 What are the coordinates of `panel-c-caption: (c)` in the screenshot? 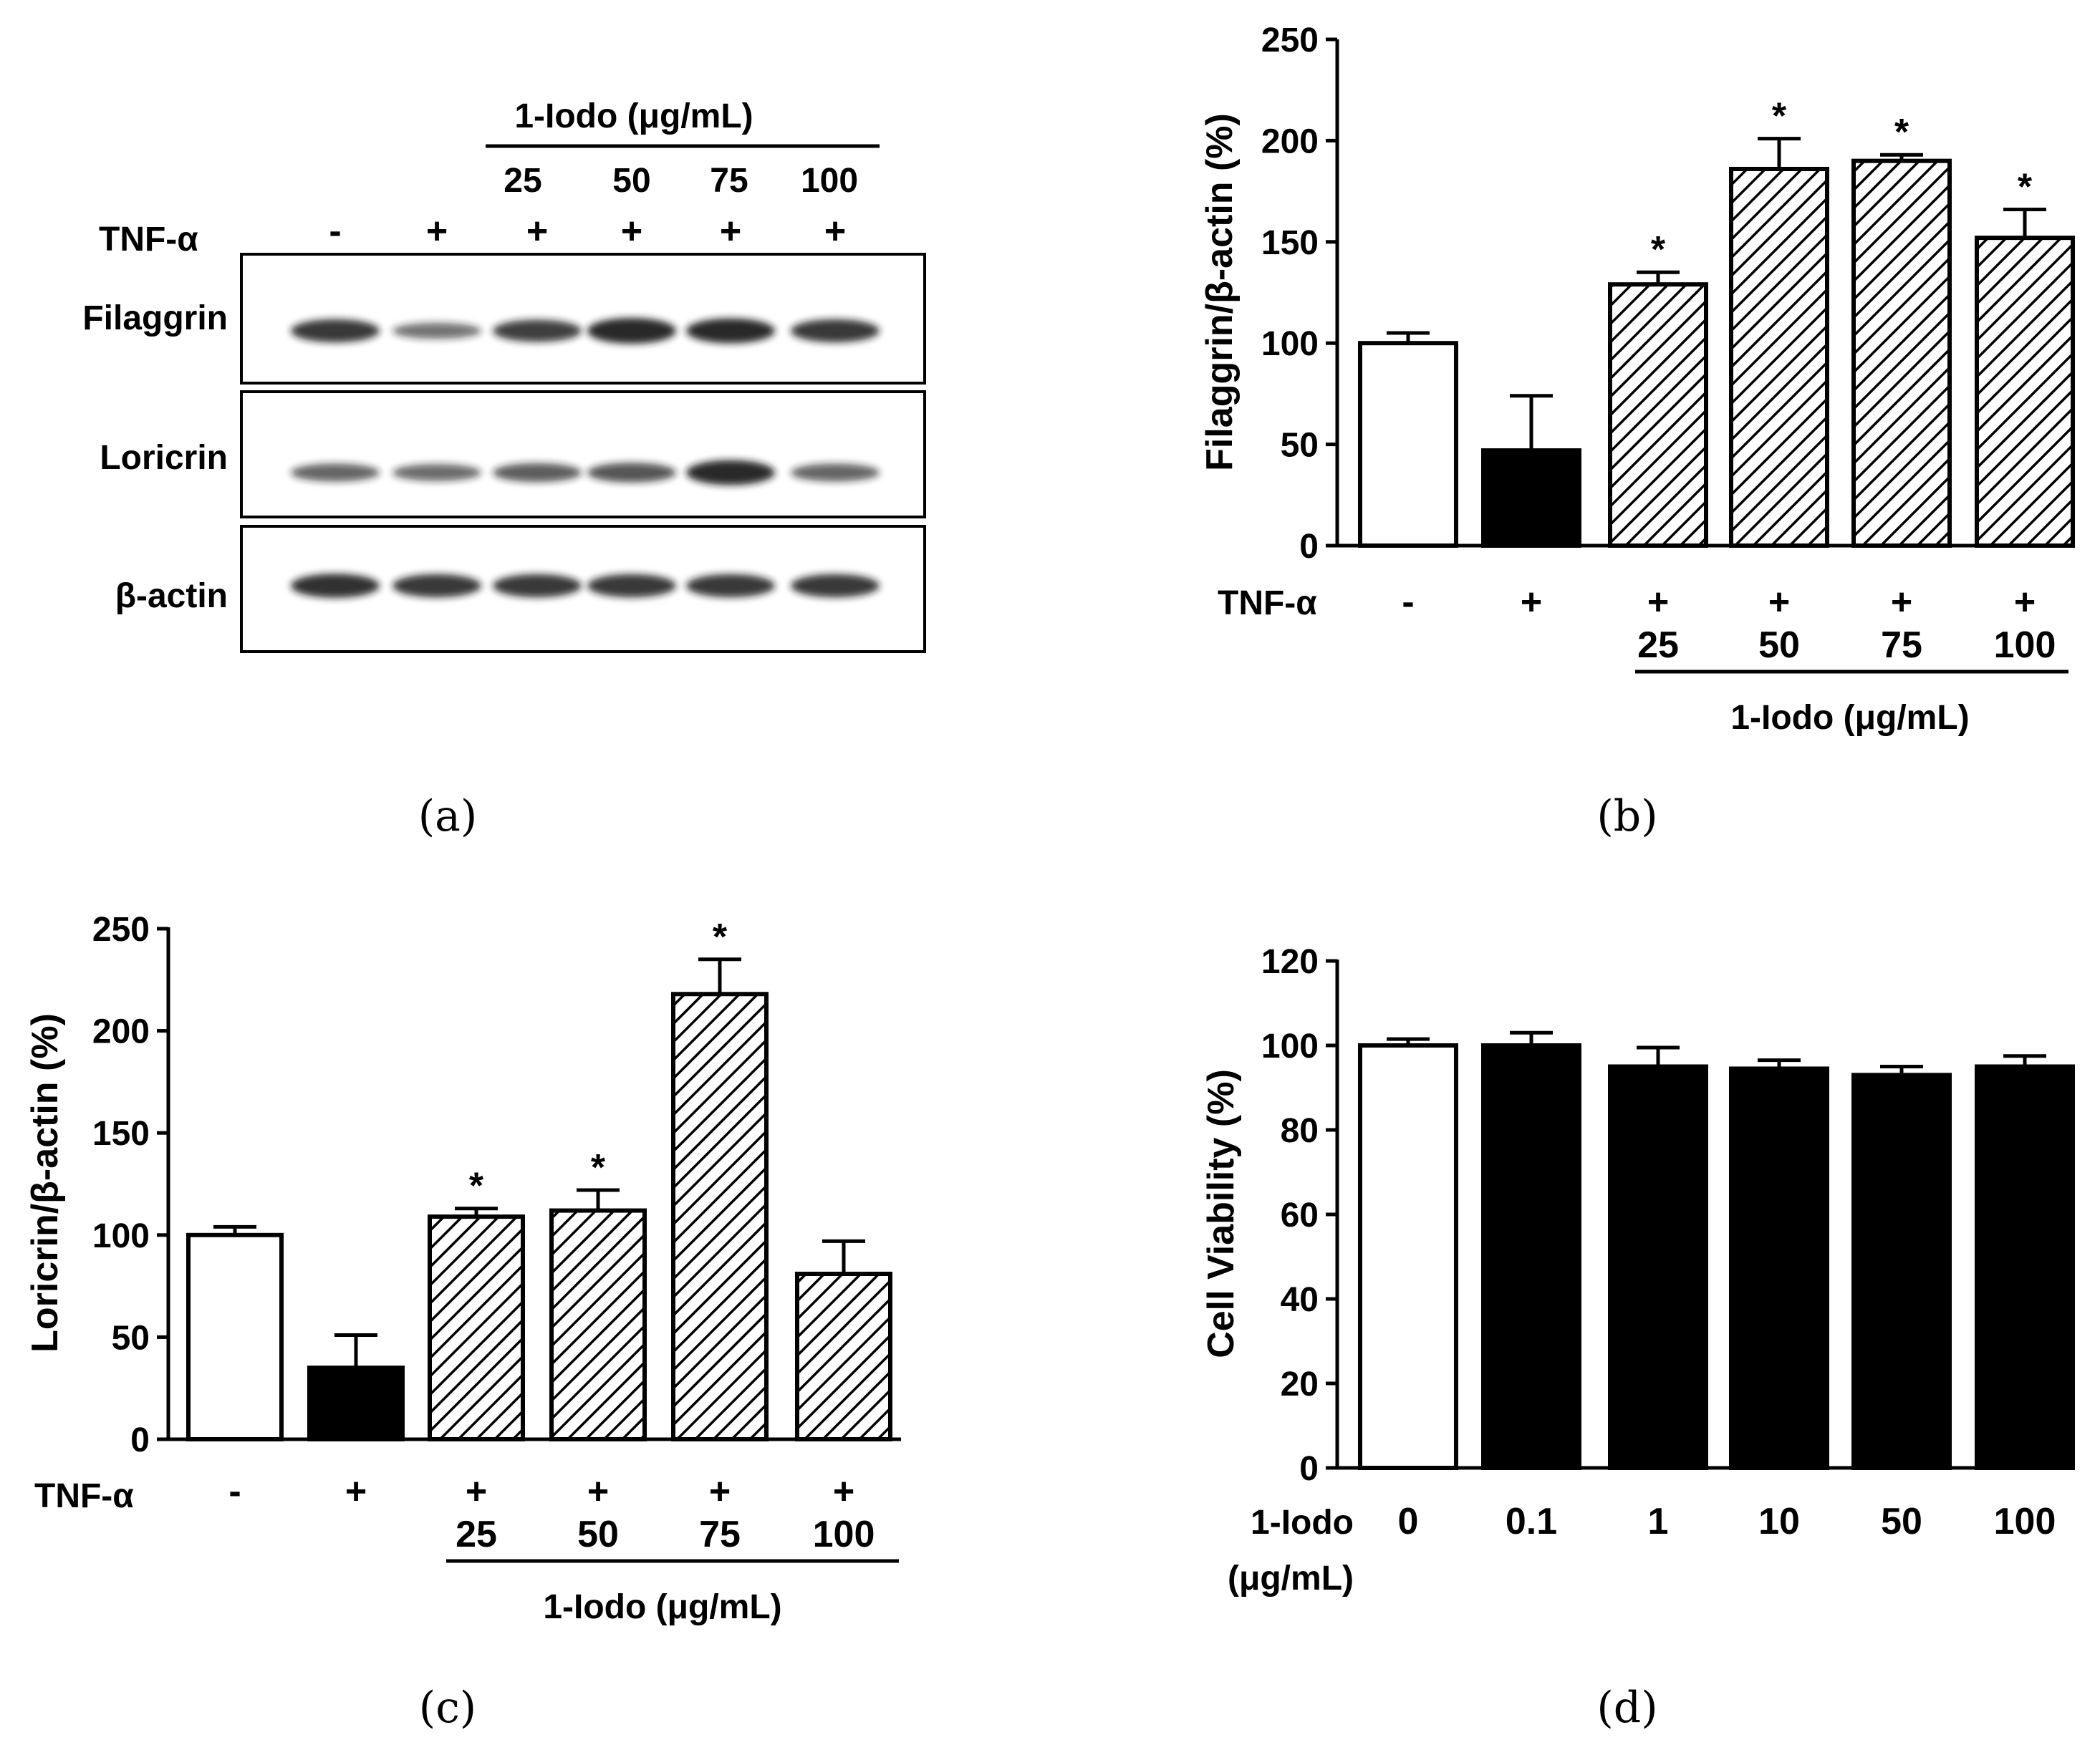 It's located at (448, 1708).